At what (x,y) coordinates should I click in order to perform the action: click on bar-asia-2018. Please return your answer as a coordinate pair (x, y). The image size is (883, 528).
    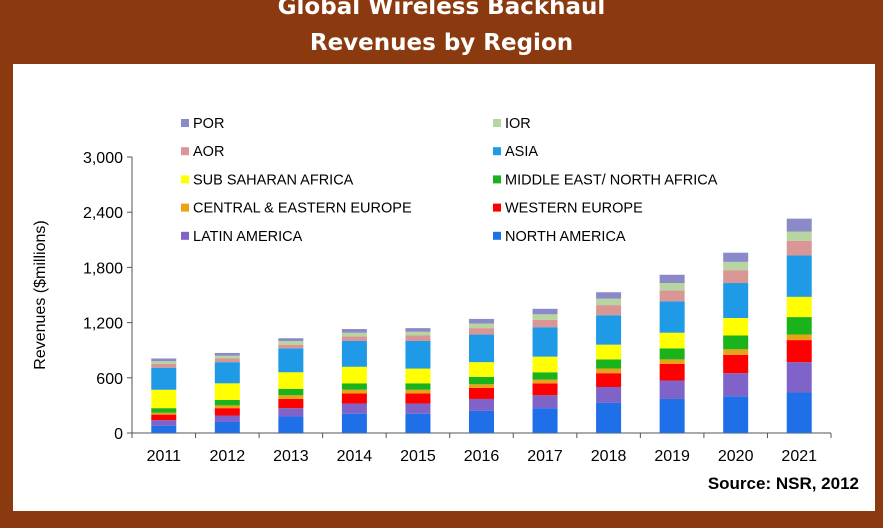
    Looking at the image, I should click on (609, 330).